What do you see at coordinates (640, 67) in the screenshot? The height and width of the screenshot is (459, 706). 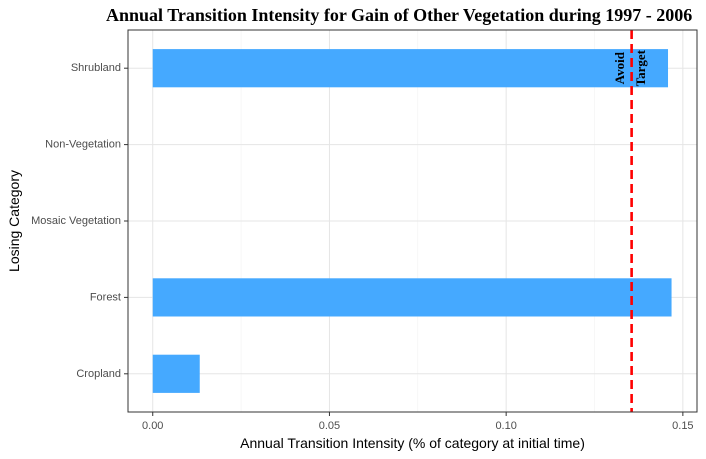 I see `annotation-target: Target` at bounding box center [640, 67].